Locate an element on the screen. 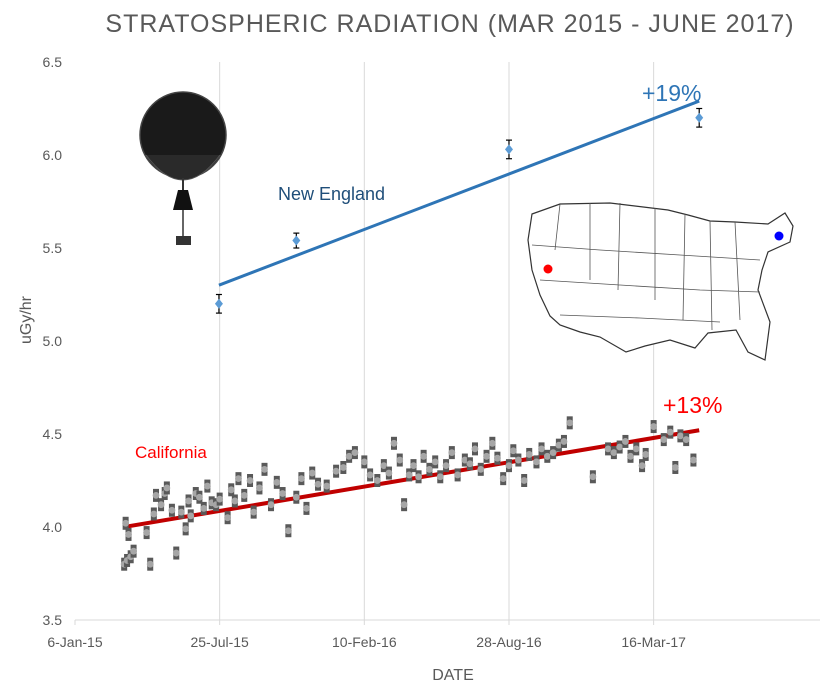 This screenshot has height=686, width=834. new-england-marker is located at coordinates (779, 236).